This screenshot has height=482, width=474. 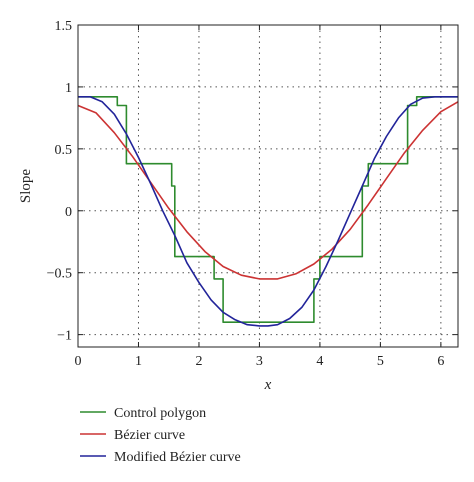 What do you see at coordinates (198, 361) in the screenshot?
I see `x-tick-label: 2` at bounding box center [198, 361].